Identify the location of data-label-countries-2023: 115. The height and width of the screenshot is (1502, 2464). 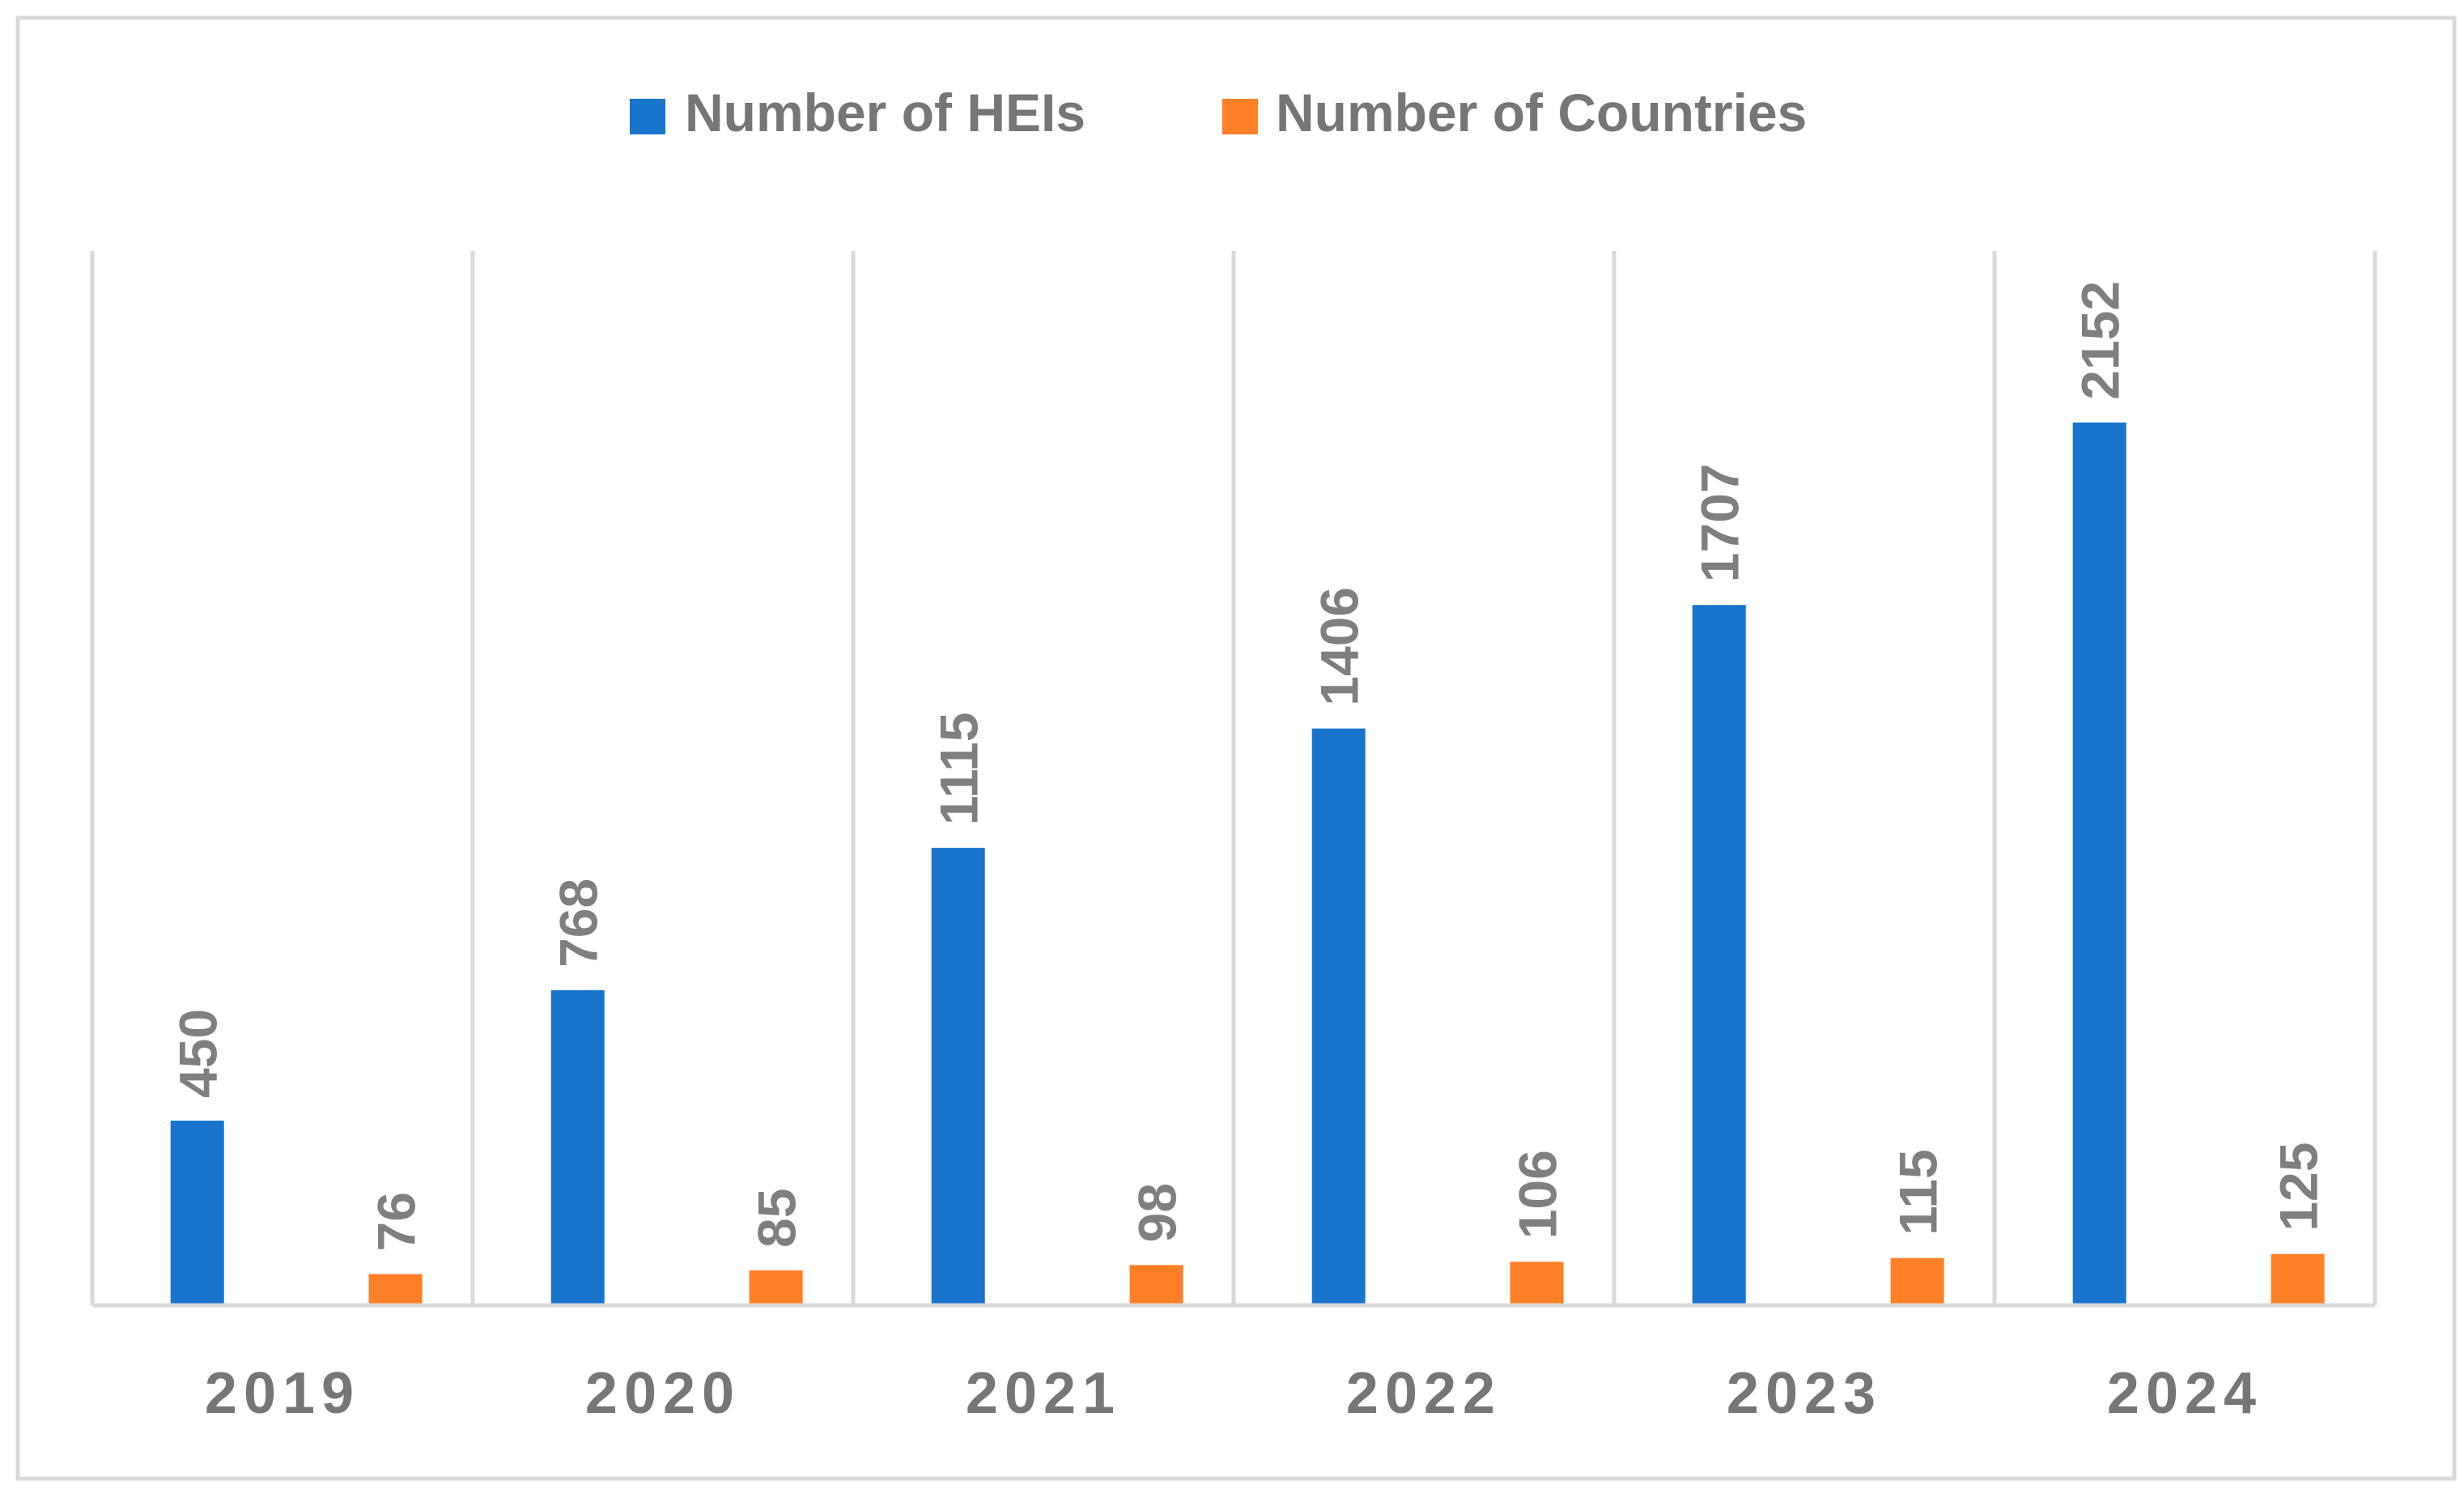
(1918, 1192).